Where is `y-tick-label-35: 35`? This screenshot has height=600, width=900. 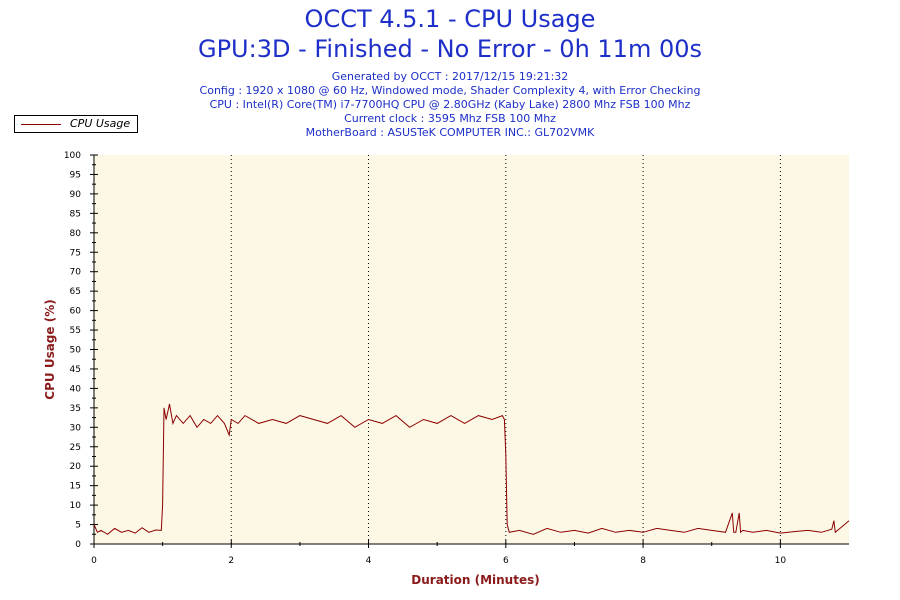 y-tick-label-35: 35 is located at coordinates (75, 409).